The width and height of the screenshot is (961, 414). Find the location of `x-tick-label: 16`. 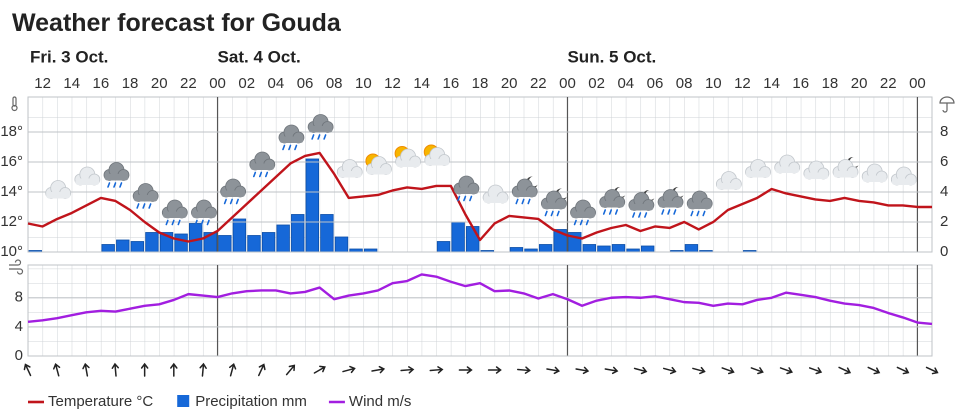

x-tick-label: 16 is located at coordinates (101, 83).